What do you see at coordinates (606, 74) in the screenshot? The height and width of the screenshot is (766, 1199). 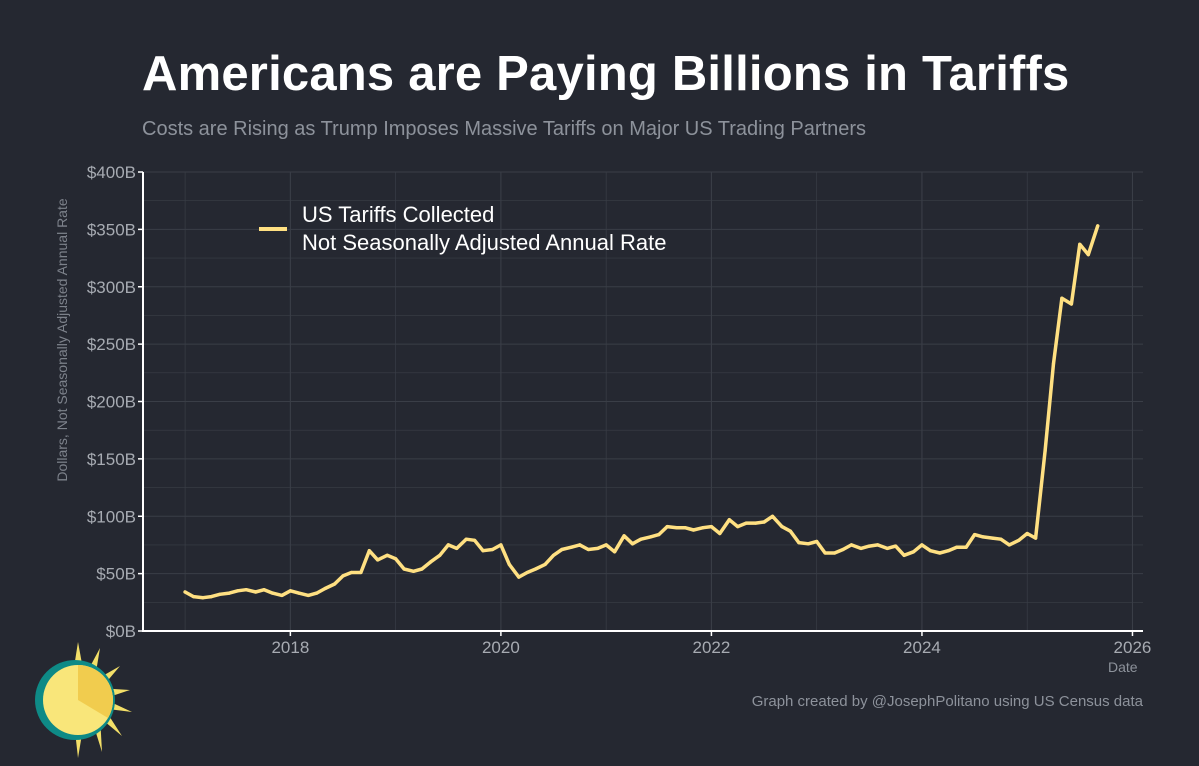 I see `chart-title: Americans are Paying Billions in Tariffs` at bounding box center [606, 74].